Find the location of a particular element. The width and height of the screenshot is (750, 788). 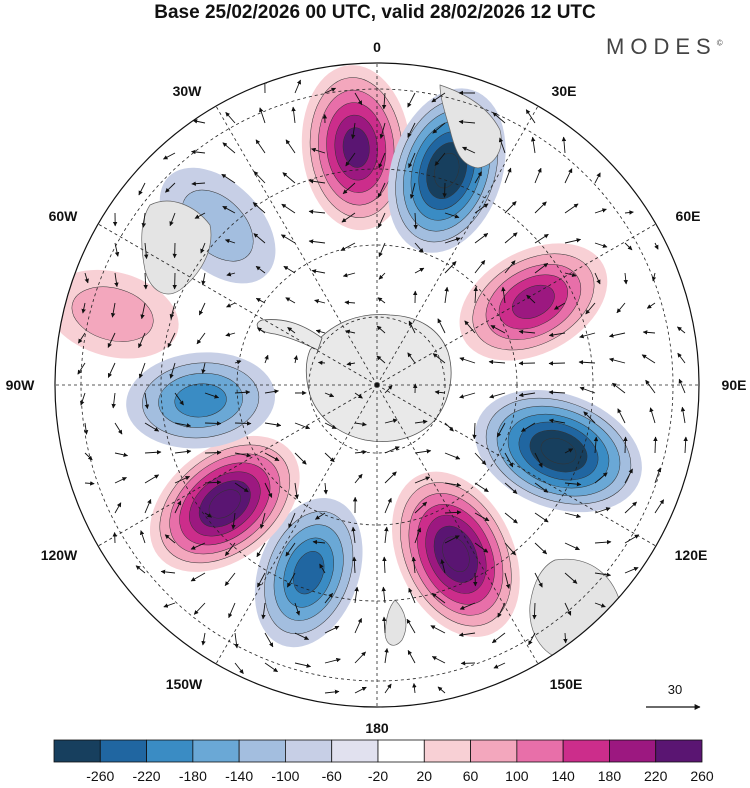

vector-reference-key: 30 is located at coordinates (673, 694).